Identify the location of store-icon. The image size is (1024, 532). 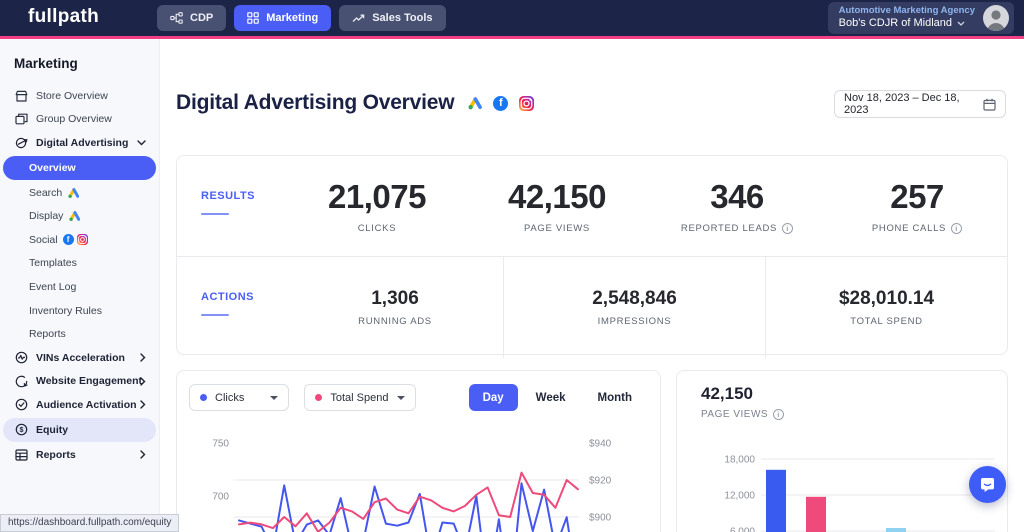
(21, 96).